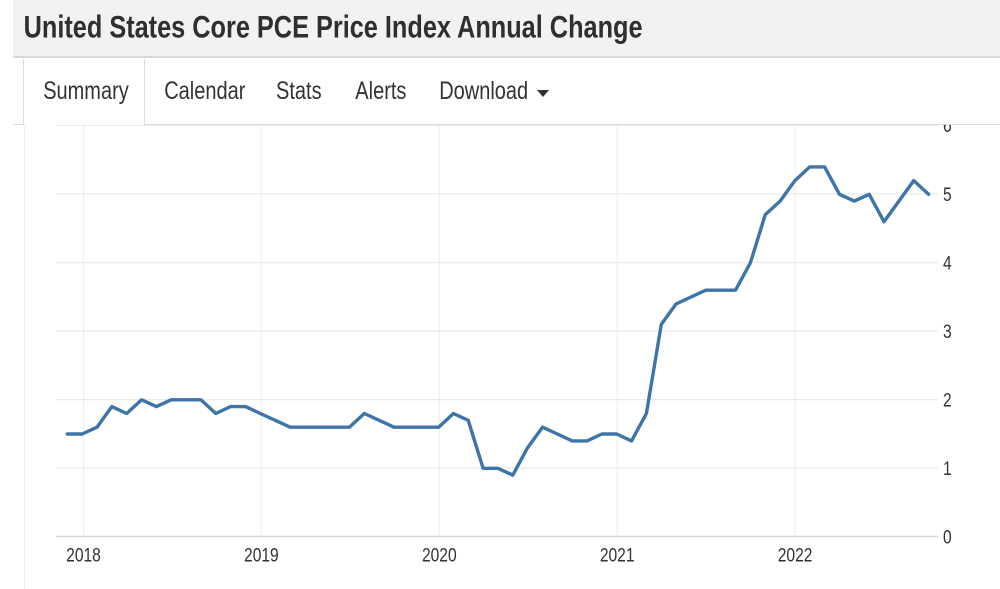 The height and width of the screenshot is (589, 1000). What do you see at coordinates (947, 468) in the screenshot?
I see `svg-text: 1` at bounding box center [947, 468].